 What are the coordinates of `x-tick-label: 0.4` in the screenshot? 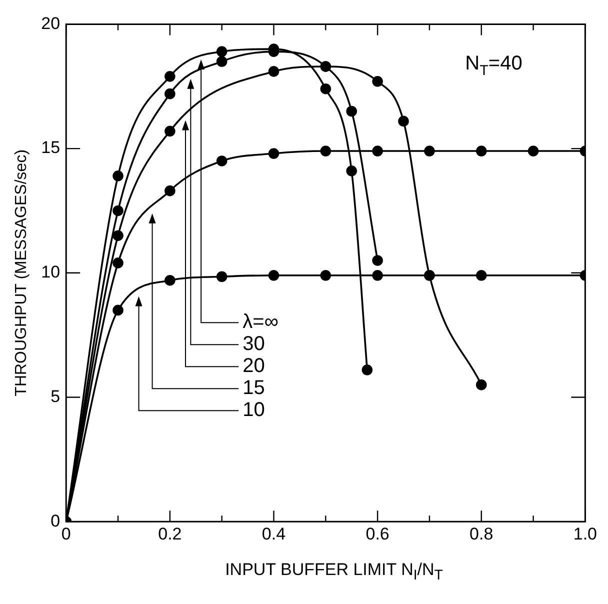 It's located at (274, 534).